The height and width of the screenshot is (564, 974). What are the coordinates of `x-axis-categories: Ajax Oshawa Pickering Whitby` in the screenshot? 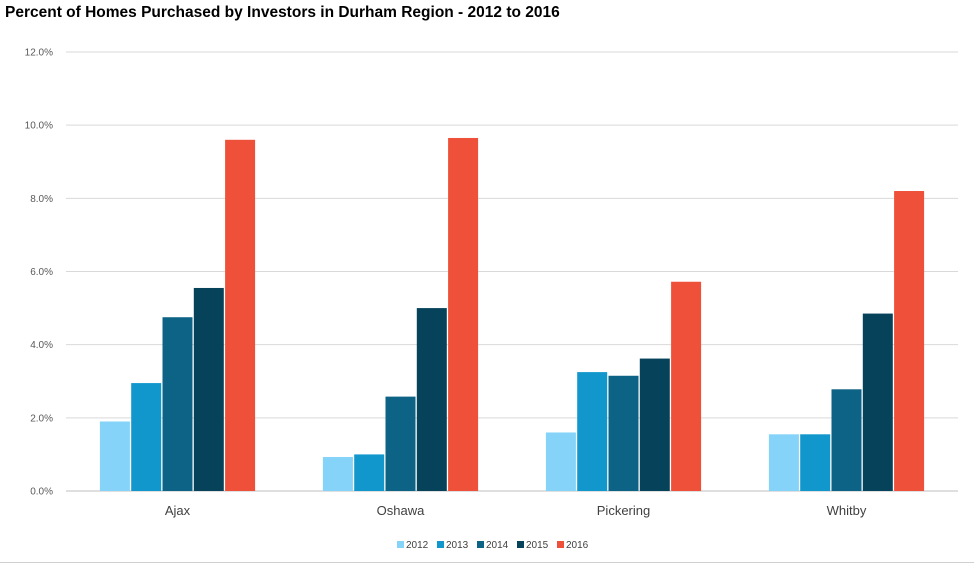 It's located at (516, 510).